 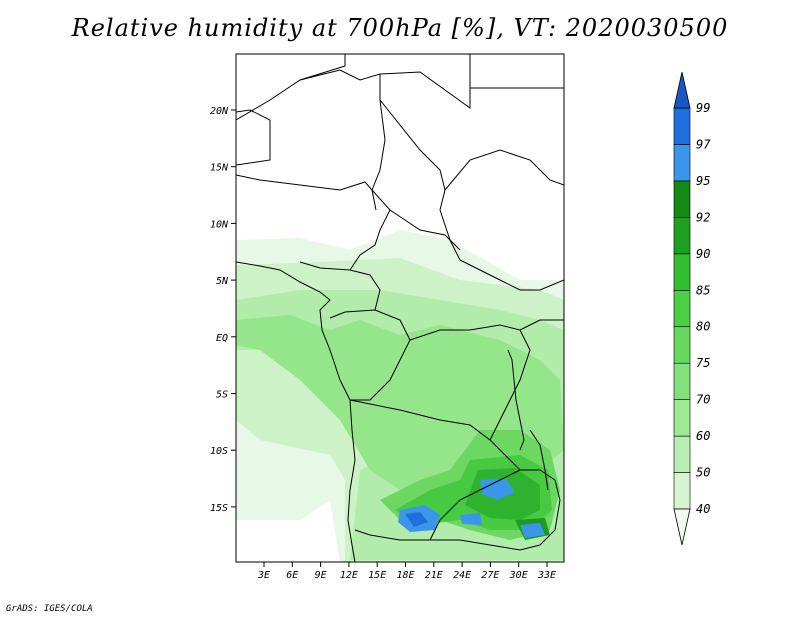 I want to click on lon-tick-label: 3E, so click(x=263, y=575).